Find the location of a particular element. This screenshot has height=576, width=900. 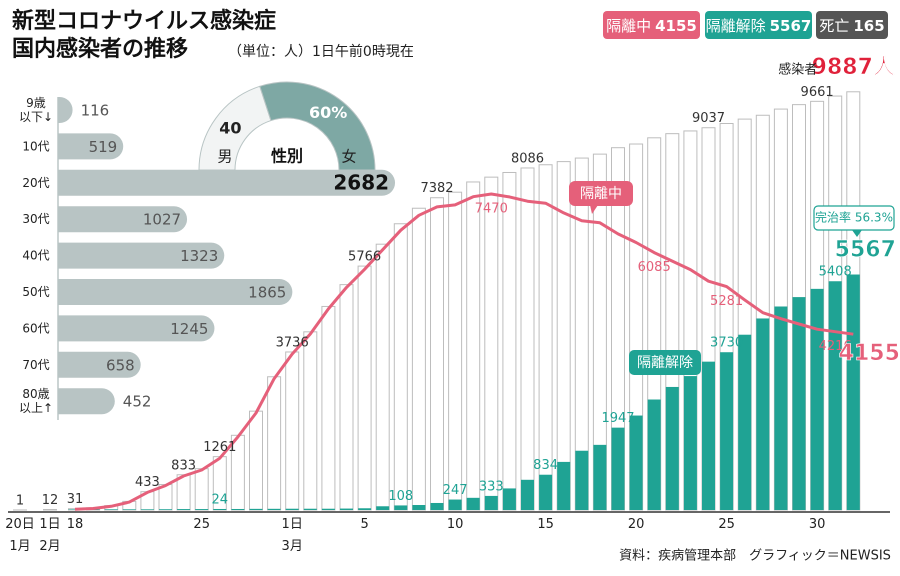

annotation: 完治率 56.3% is located at coordinates (854, 217).